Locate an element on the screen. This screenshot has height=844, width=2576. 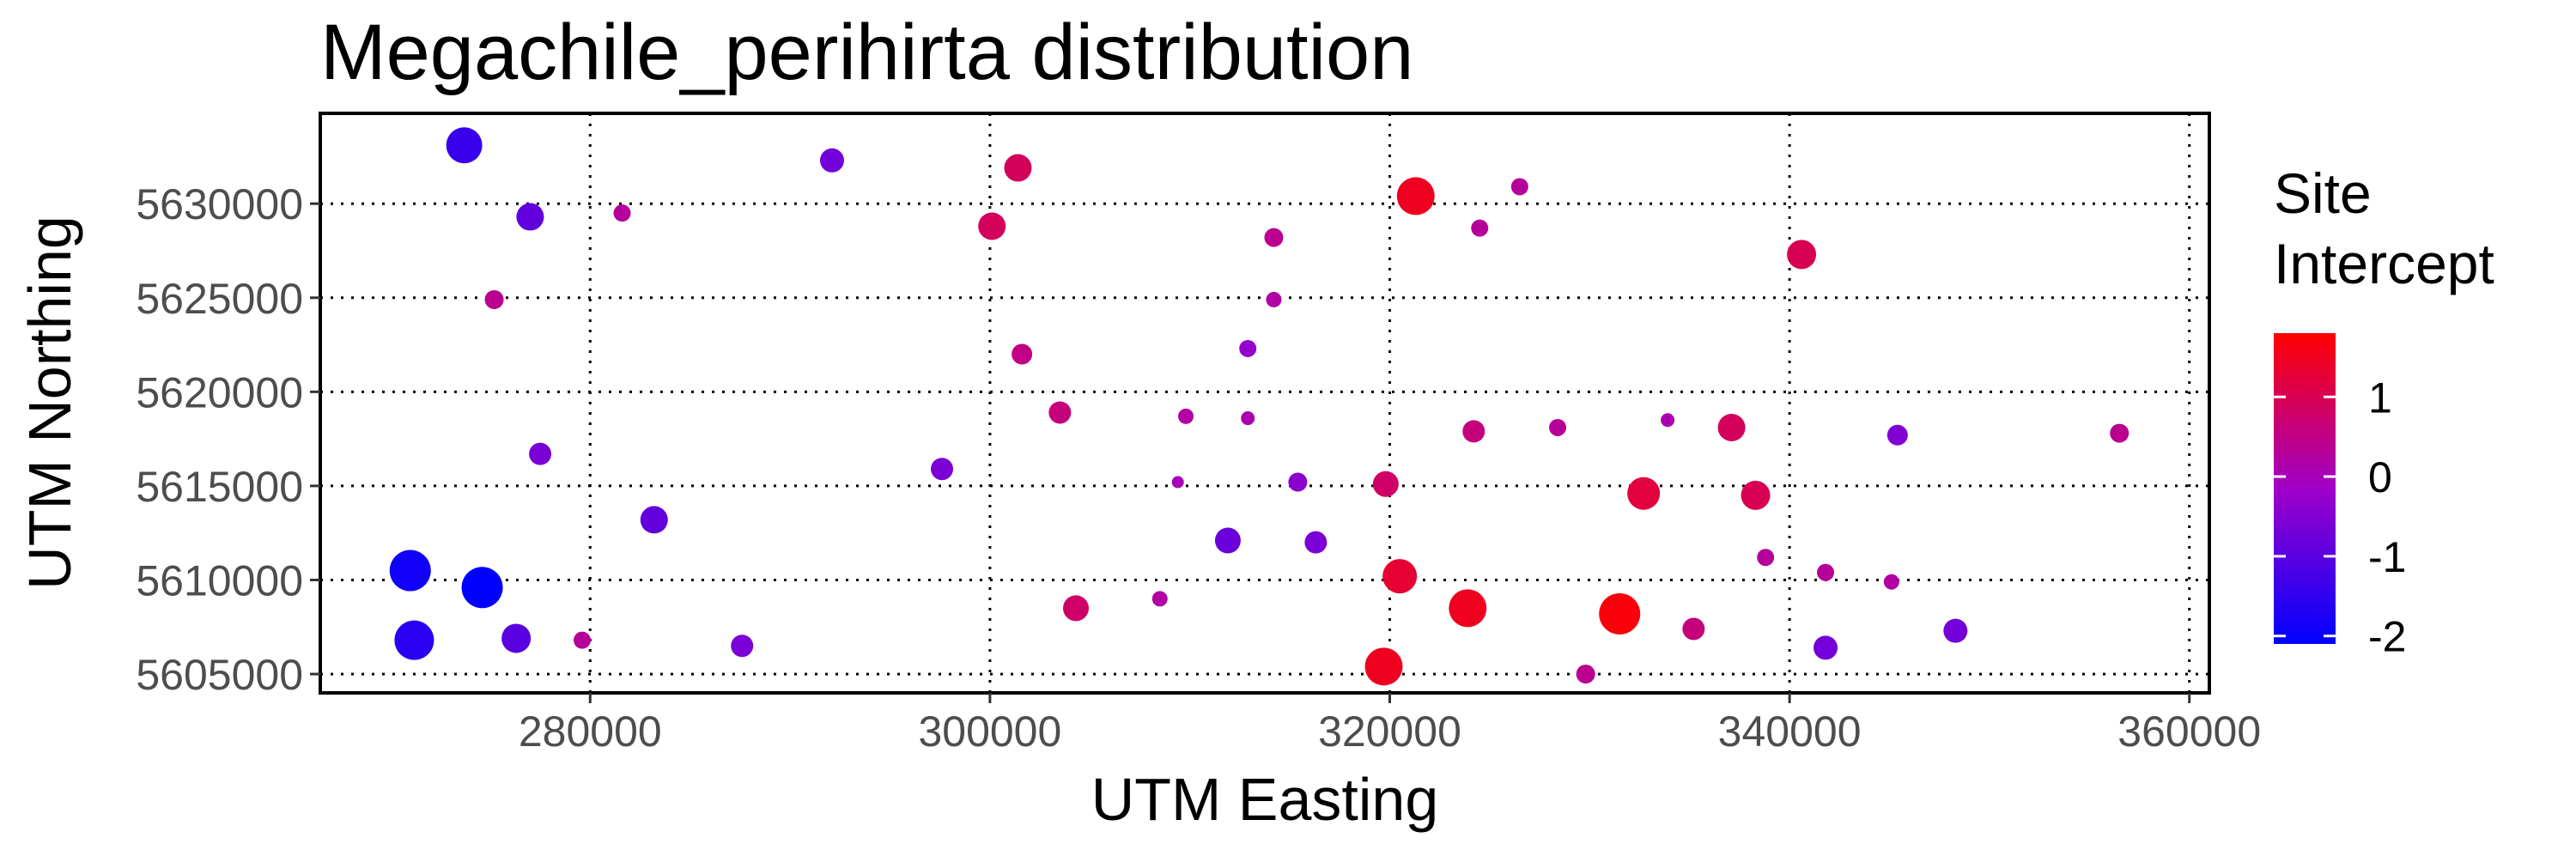
legend-tick-label: 1 is located at coordinates (2380, 397).